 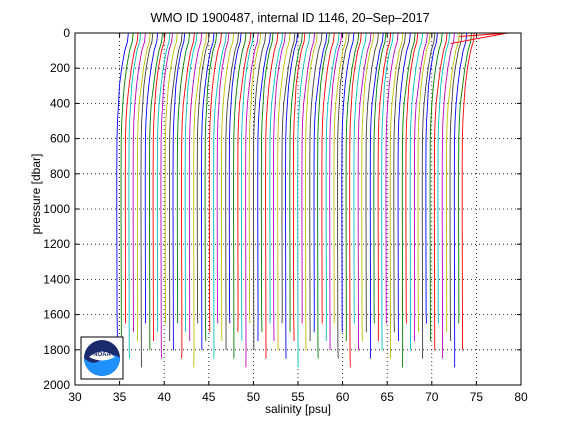 I want to click on y-tick-label: 800, so click(x=60, y=174).